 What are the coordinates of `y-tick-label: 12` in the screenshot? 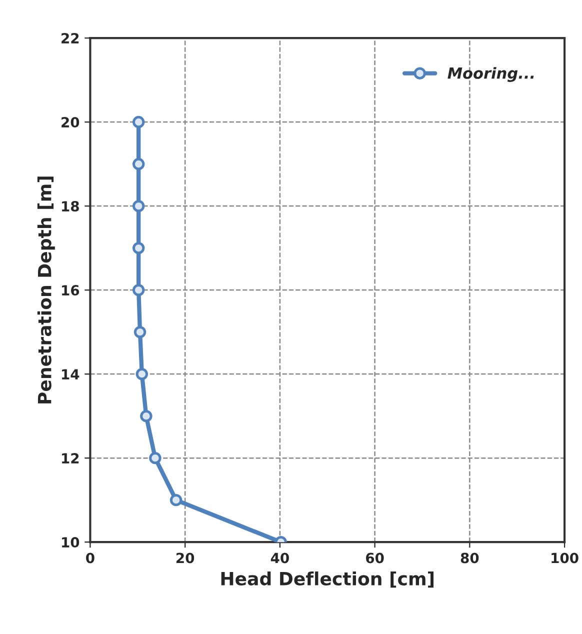 It's located at (70, 458).